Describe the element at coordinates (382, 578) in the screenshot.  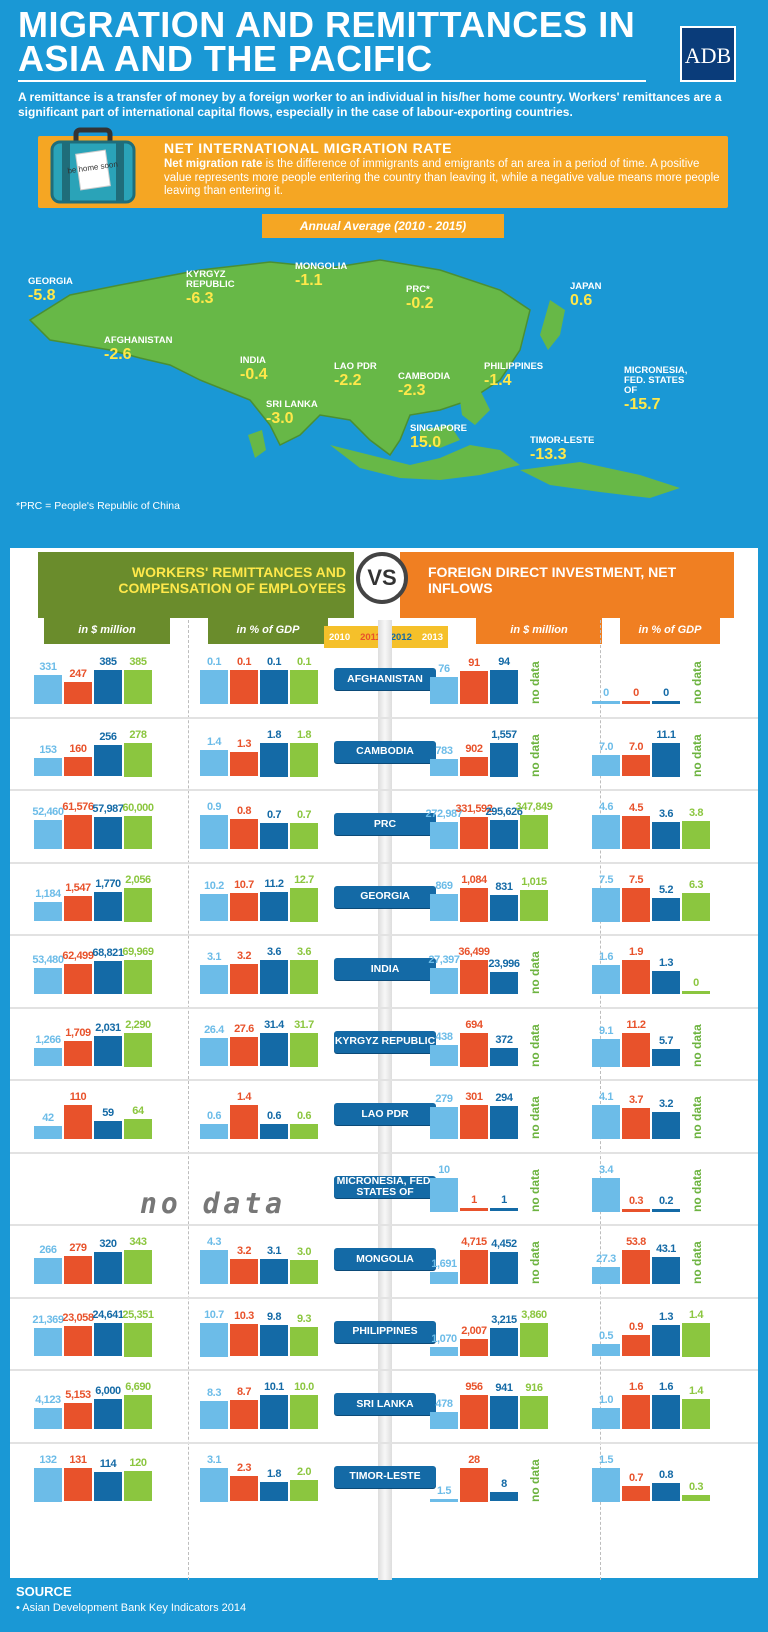
I see `vs-badge: VS` at that location.